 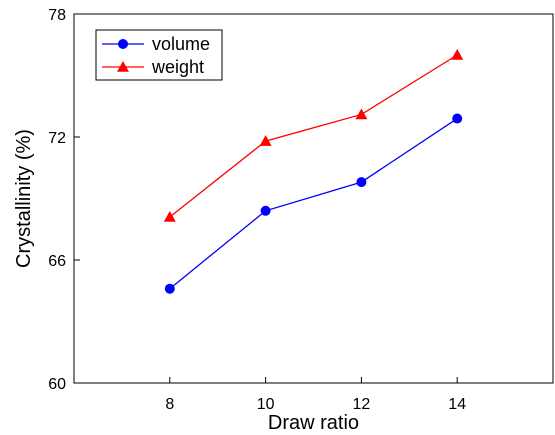 What do you see at coordinates (169, 404) in the screenshot?
I see `x-tick-label: 8` at bounding box center [169, 404].